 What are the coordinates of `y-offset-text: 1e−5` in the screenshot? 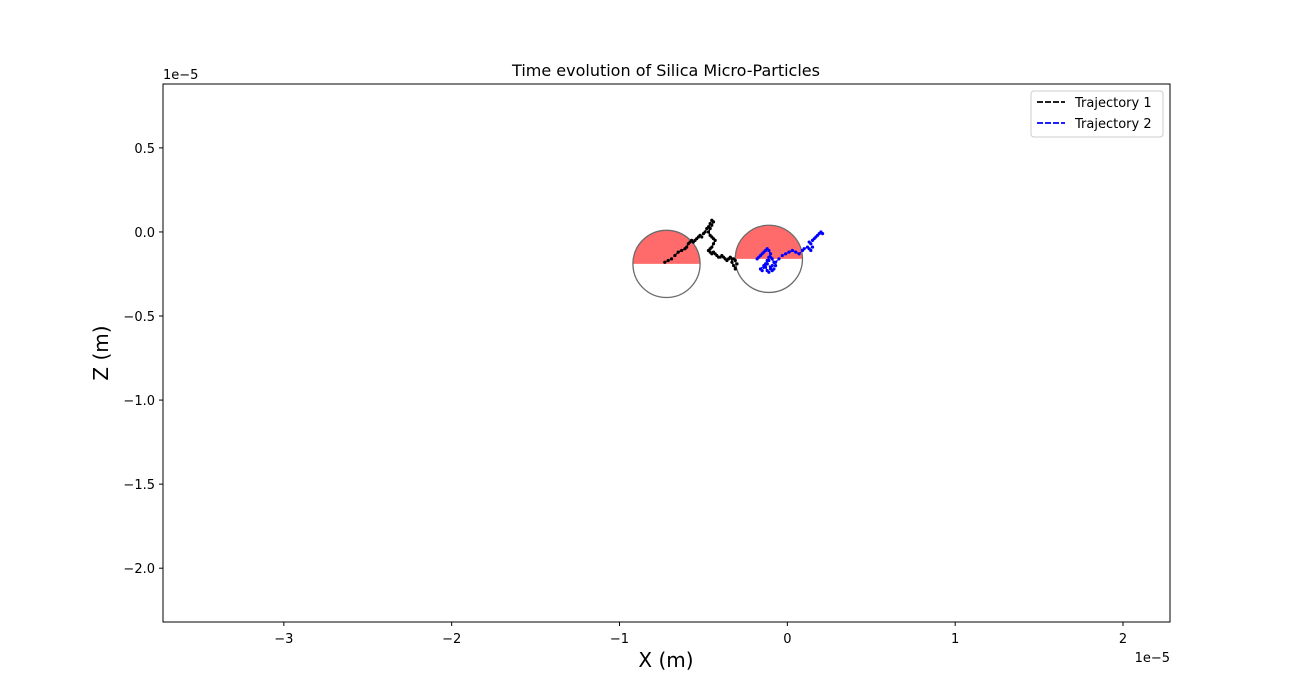 It's located at (180, 75).